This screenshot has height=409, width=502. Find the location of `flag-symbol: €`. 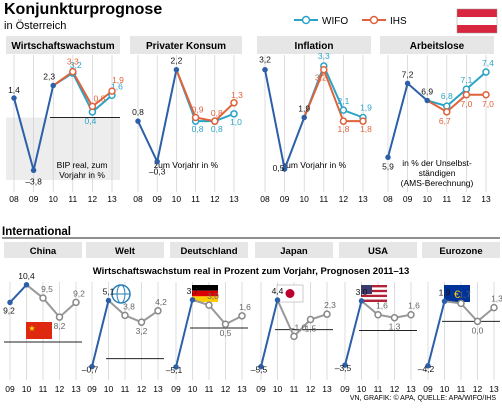

flag-symbol: € is located at coordinates (457, 295).